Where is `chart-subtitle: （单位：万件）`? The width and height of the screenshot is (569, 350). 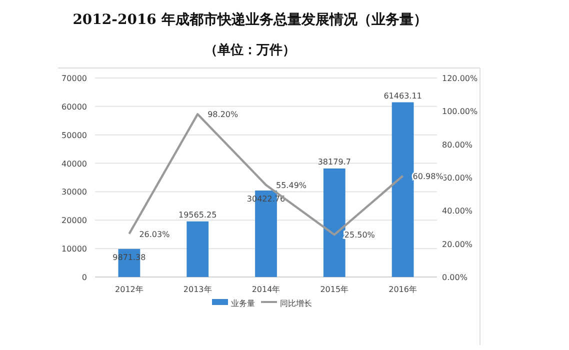 chart-subtitle: （单位：万件） is located at coordinates (250, 50).